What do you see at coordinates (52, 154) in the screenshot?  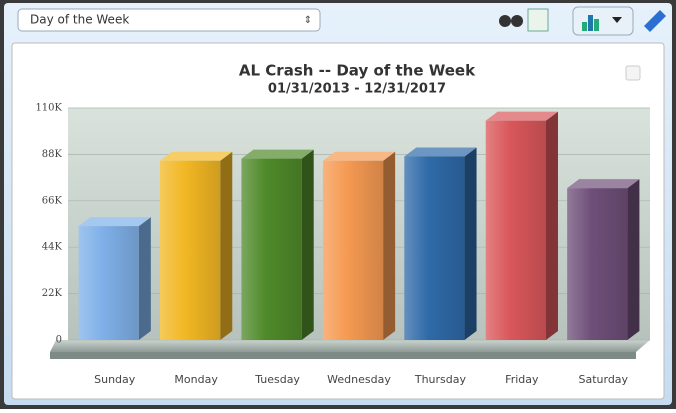 I see `y-tick-label: 88K` at bounding box center [52, 154].